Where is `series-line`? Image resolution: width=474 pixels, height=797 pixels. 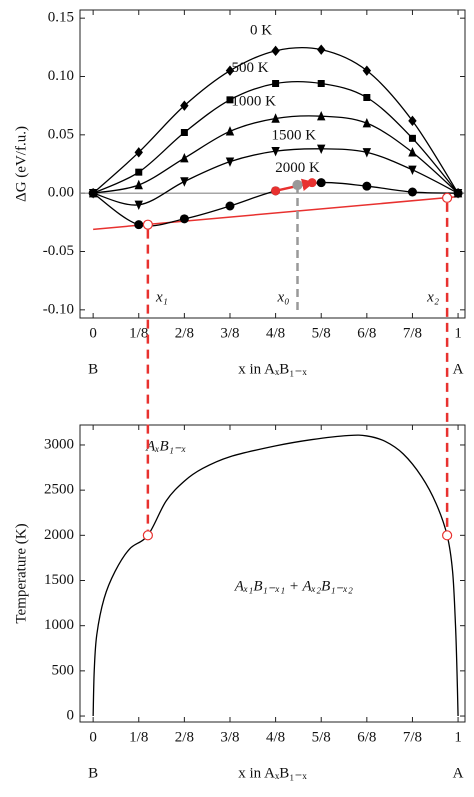
series-line is located at coordinates (275, 177).